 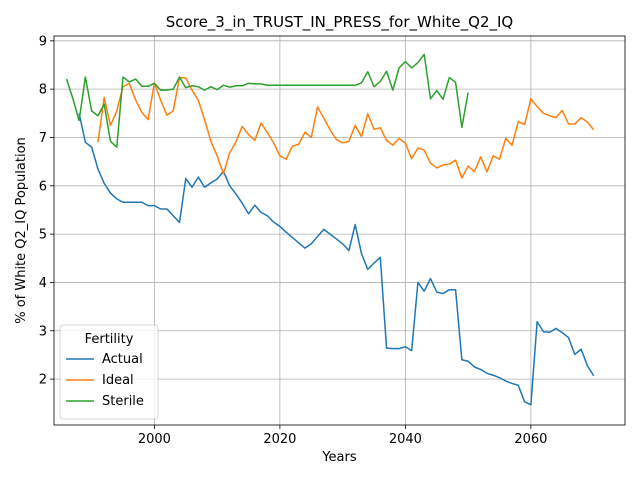 What do you see at coordinates (43, 186) in the screenshot?
I see `y-tick-label: 6` at bounding box center [43, 186].